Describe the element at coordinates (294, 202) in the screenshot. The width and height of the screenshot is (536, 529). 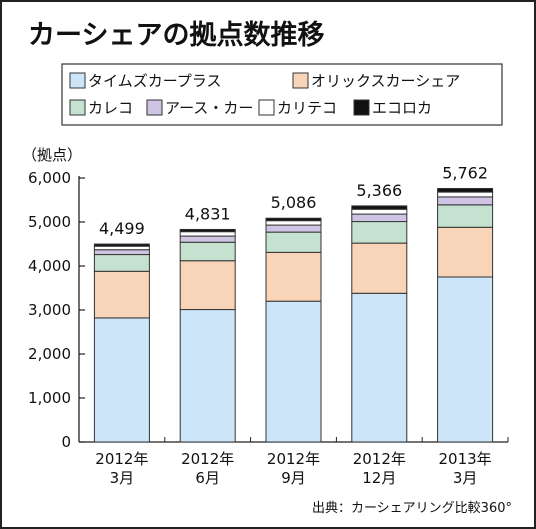
I see `bar-total-label: 5,086` at that location.